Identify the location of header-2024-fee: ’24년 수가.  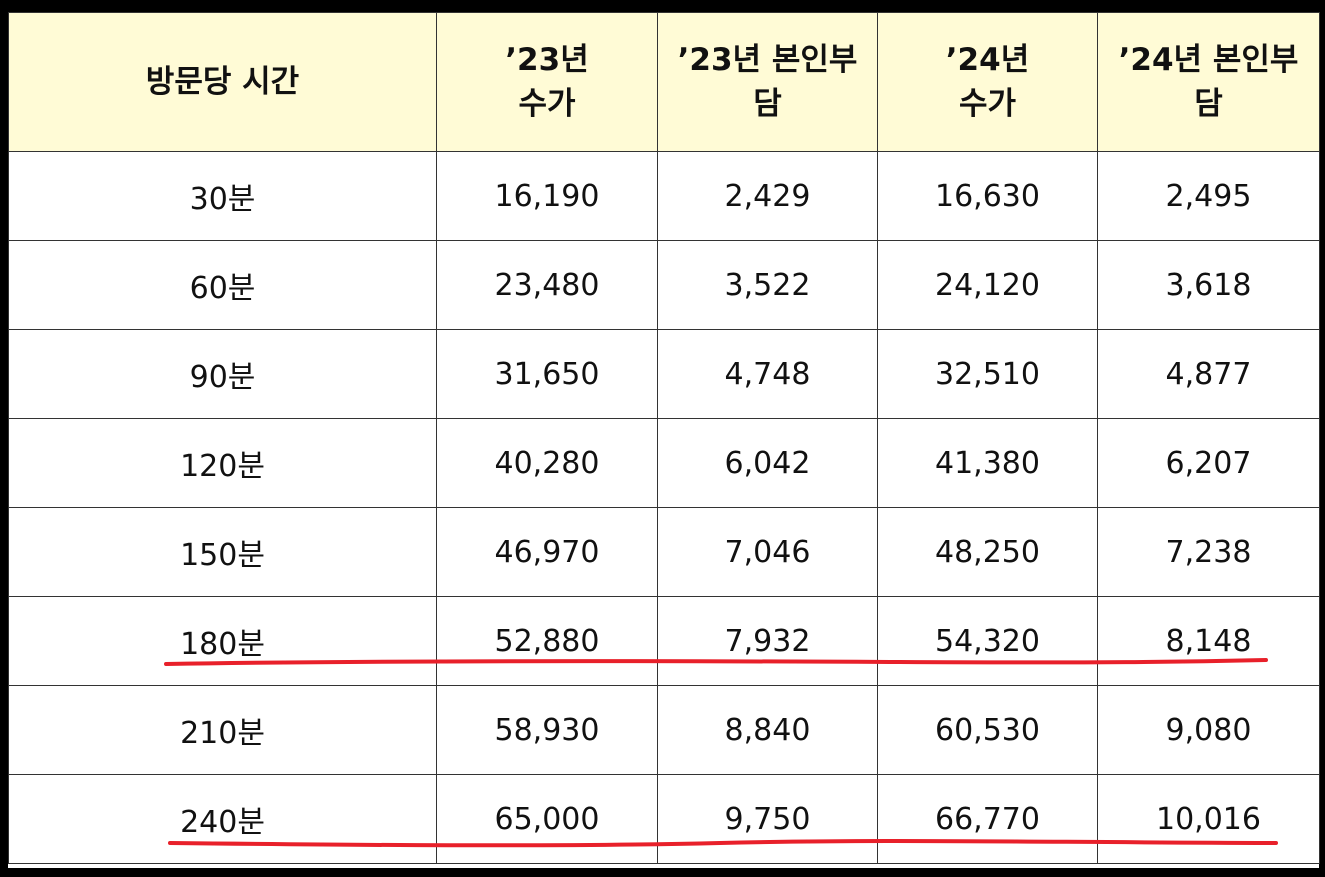
(987, 82).